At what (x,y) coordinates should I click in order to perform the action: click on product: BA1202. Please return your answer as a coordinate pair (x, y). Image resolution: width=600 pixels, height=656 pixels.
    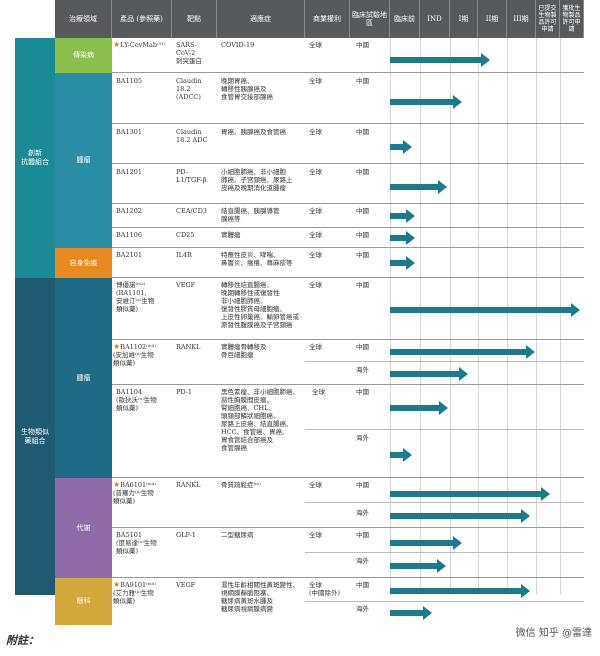
    Looking at the image, I should click on (129, 211).